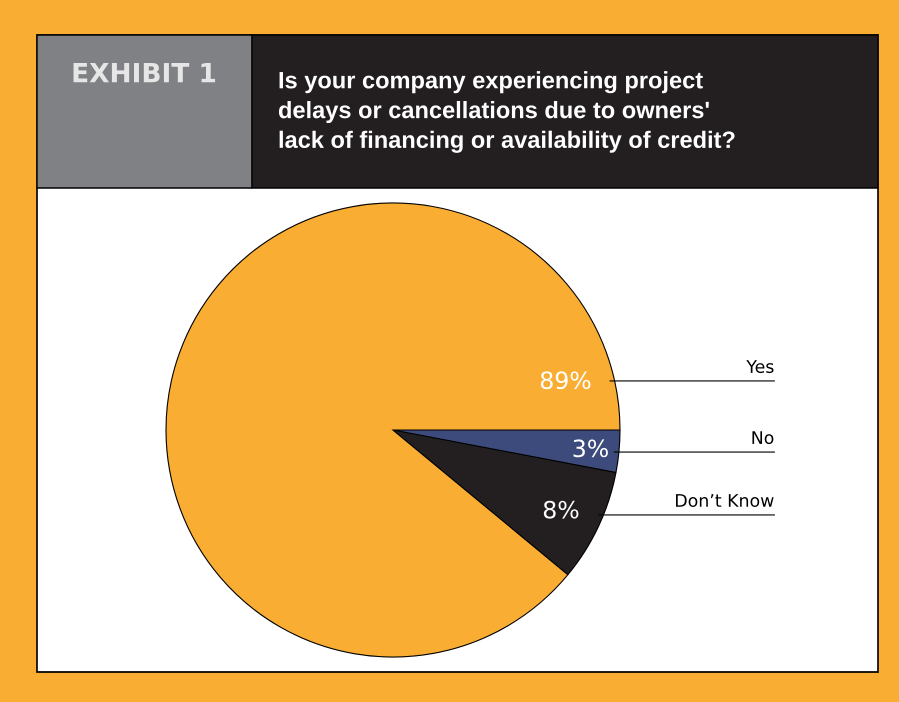 The image size is (899, 702). What do you see at coordinates (145, 72) in the screenshot?
I see `chart-title: EXHIBIT 1` at bounding box center [145, 72].